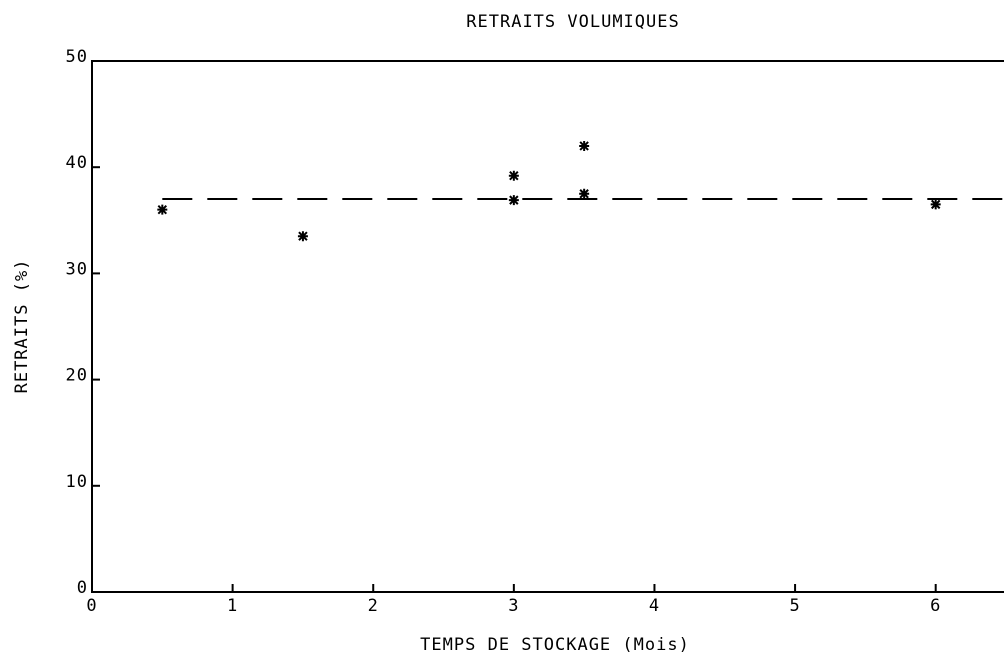 The height and width of the screenshot is (661, 1004). I want to click on y-tick-label: 40, so click(77, 163).